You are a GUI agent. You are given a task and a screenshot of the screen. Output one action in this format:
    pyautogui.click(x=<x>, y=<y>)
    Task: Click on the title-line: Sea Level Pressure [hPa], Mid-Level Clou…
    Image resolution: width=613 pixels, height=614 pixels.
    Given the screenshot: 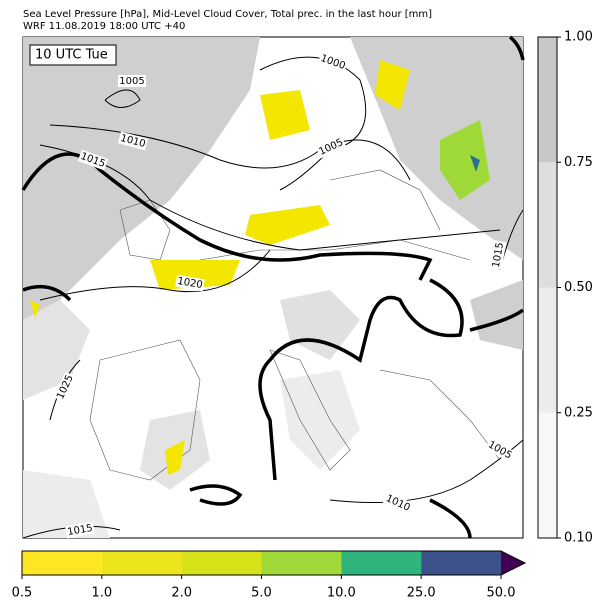 What is the action you would take?
    pyautogui.click(x=227, y=14)
    